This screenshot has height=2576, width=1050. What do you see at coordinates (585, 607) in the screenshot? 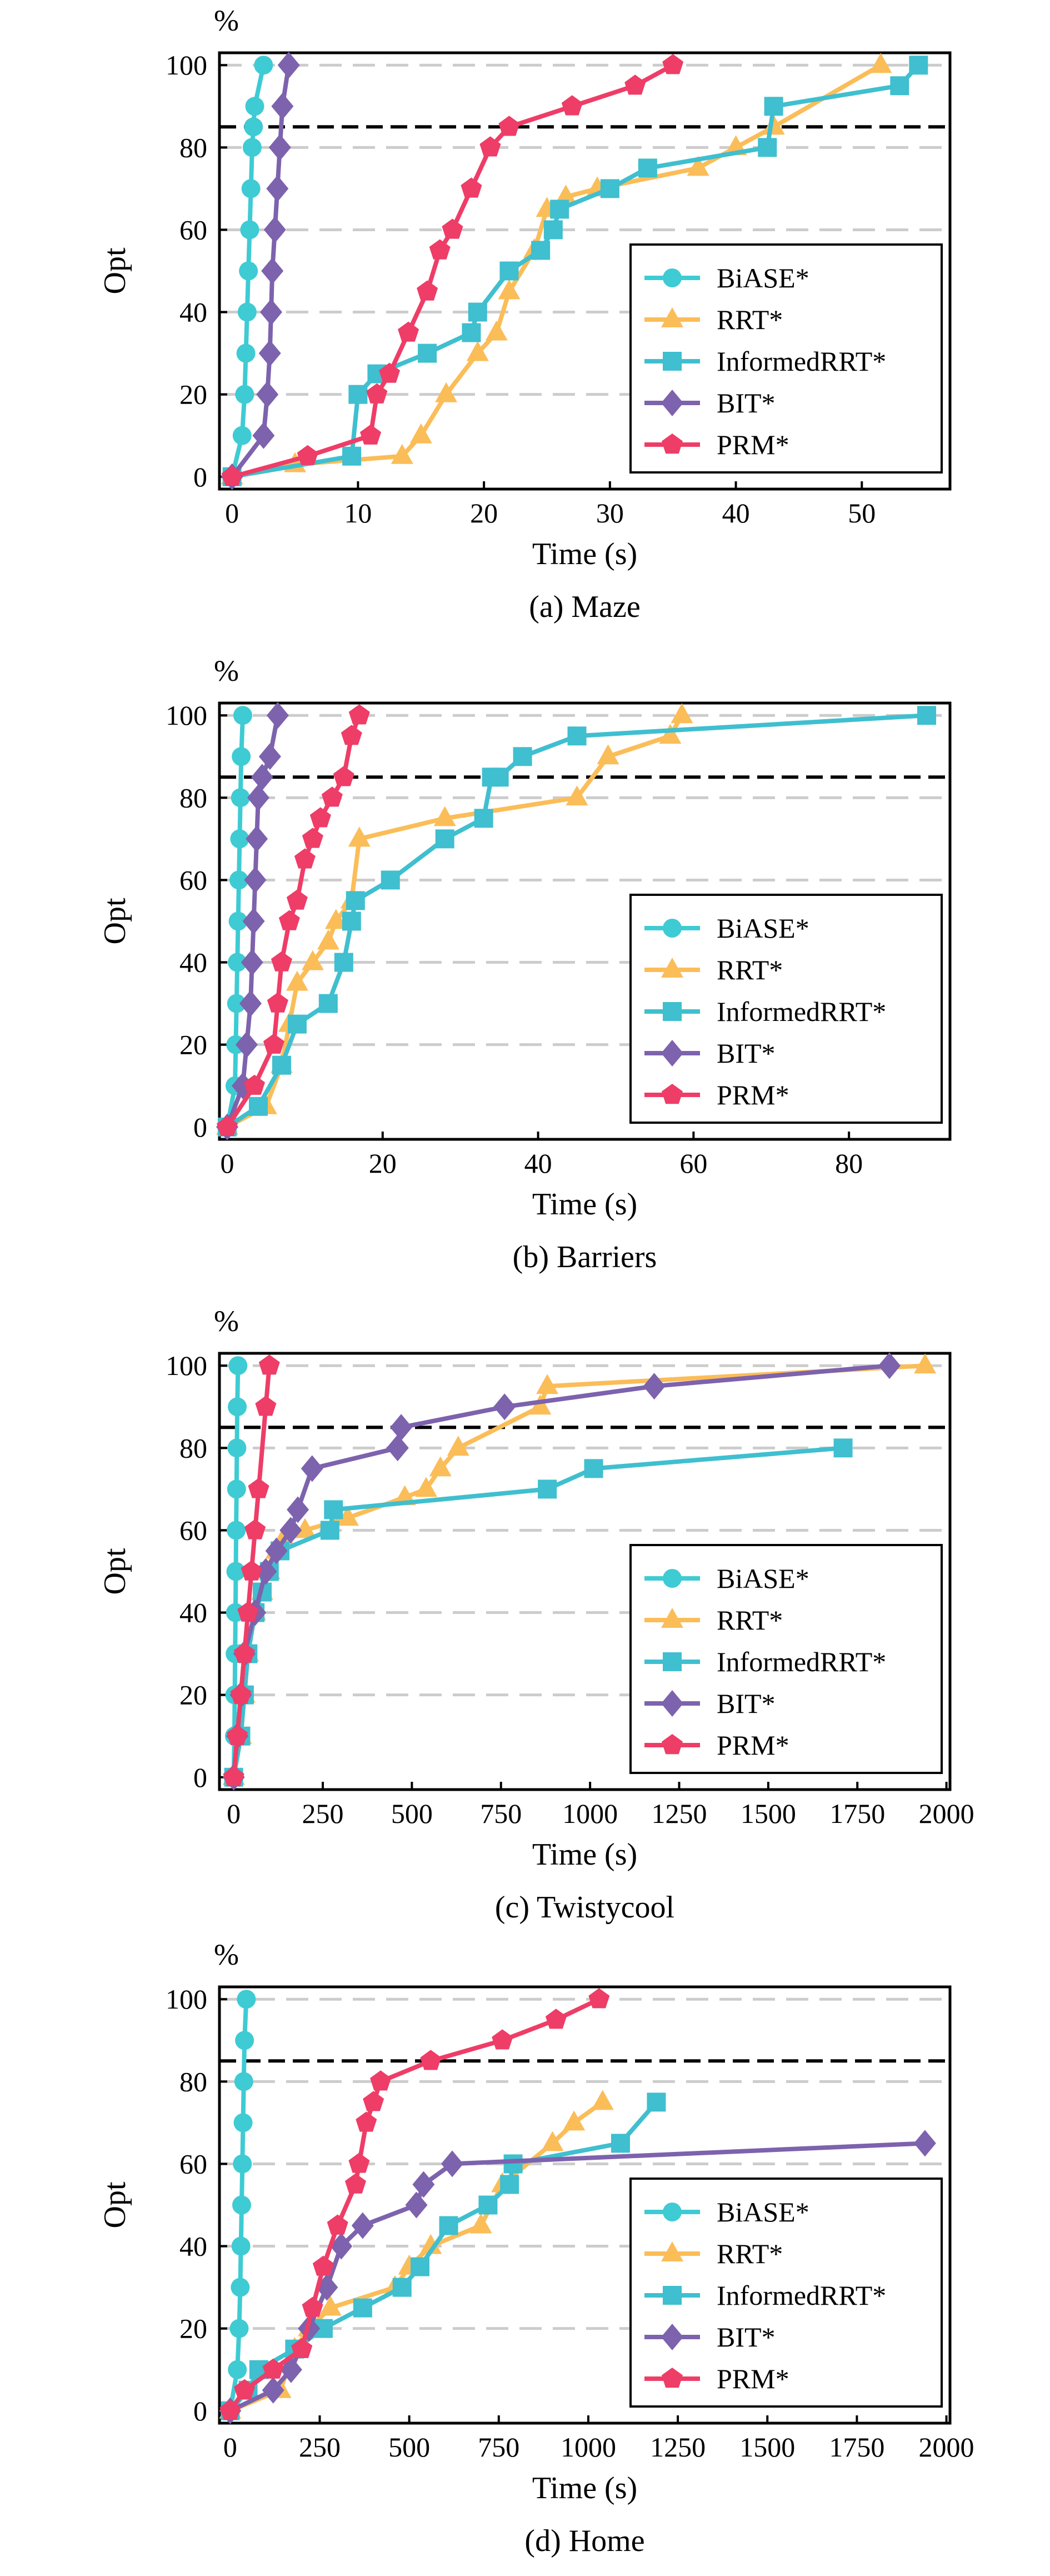
I see `chart-caption: (a) Maze` at bounding box center [585, 607].